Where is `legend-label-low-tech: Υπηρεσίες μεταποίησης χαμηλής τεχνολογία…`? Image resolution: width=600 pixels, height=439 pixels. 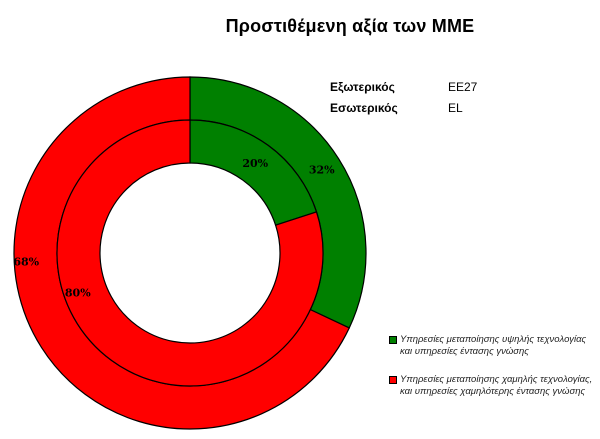 legend-label-low-tech: Υπηρεσίες μεταποίησης χαμηλής τεχνολογία… is located at coordinates (498, 386).